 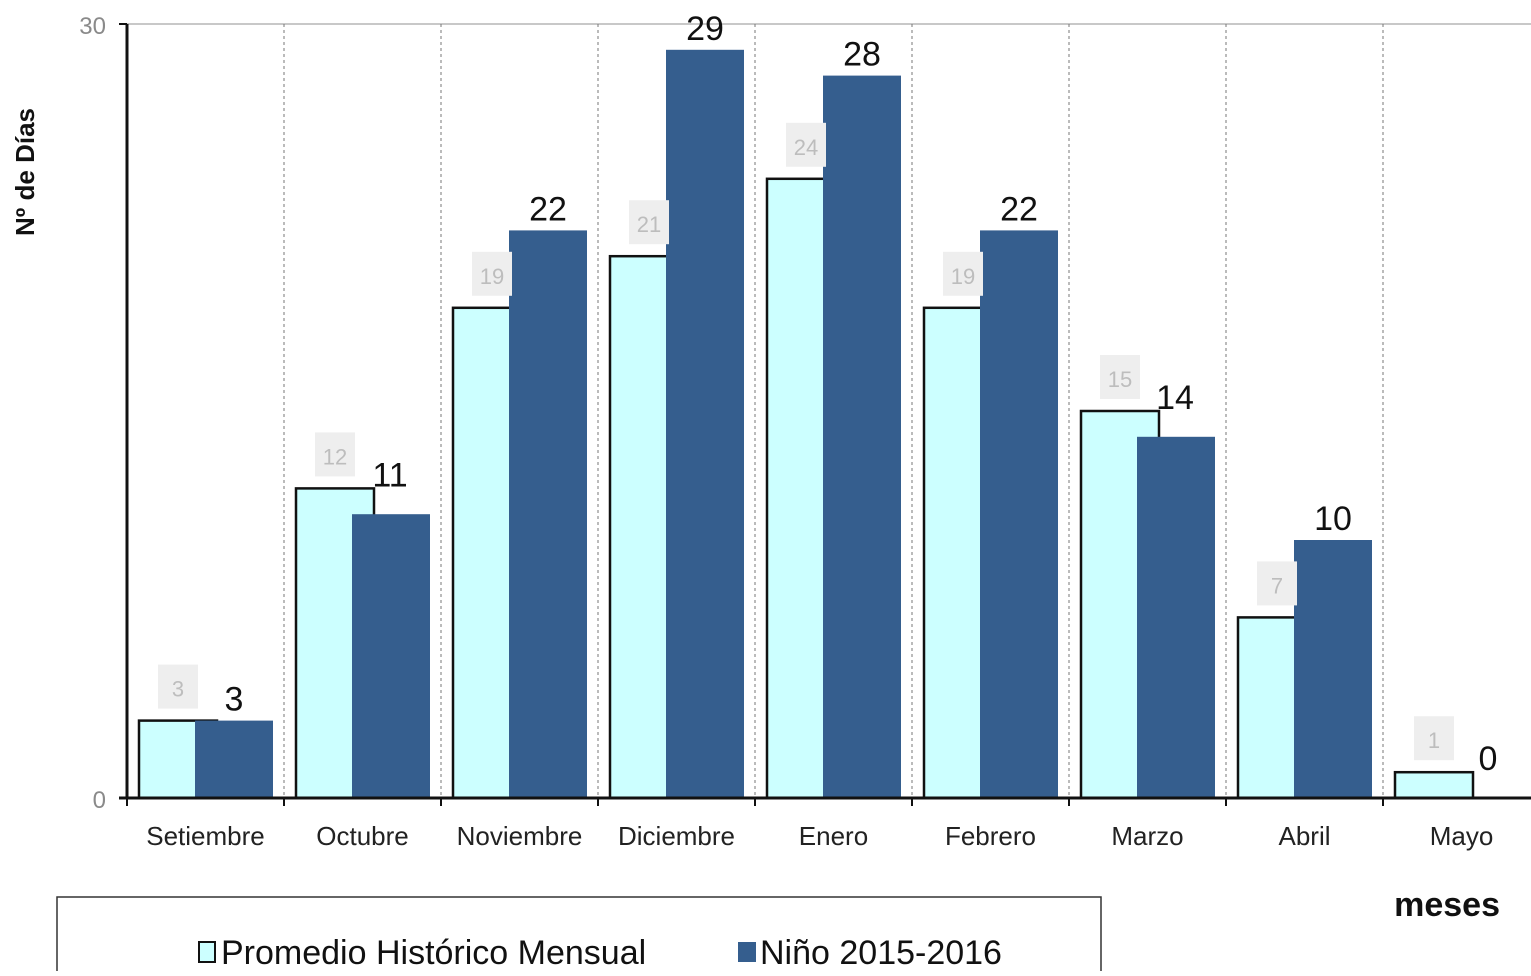 What do you see at coordinates (178, 689) in the screenshot?
I see `data-label-historico: 3` at bounding box center [178, 689].